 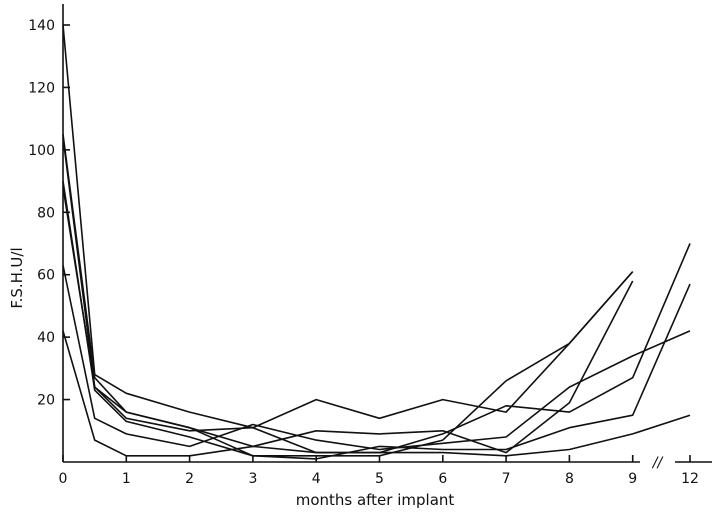 I want to click on x-ticks: 0 1 2 3 4 5 6 7 8 9 12, so click(x=379, y=471).